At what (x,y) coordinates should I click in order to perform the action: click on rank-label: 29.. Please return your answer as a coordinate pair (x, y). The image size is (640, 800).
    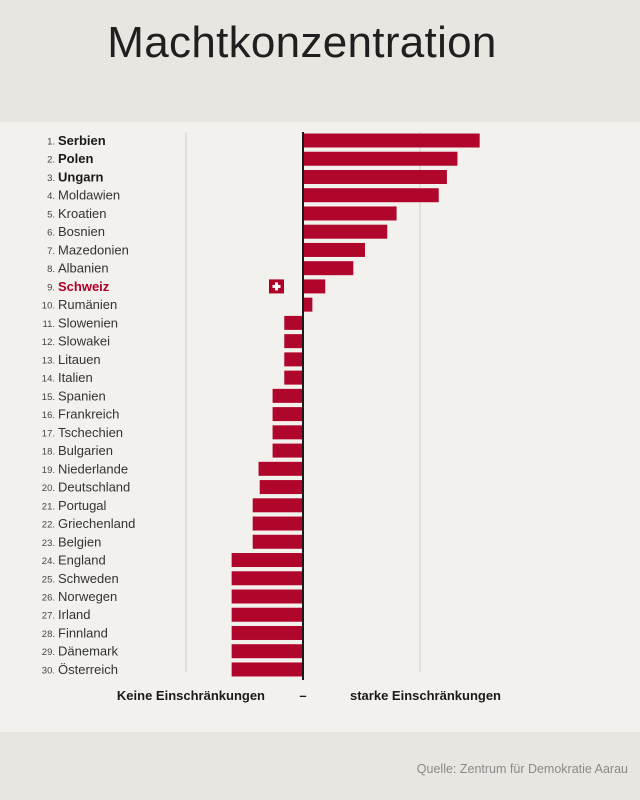
    Looking at the image, I should click on (48, 652).